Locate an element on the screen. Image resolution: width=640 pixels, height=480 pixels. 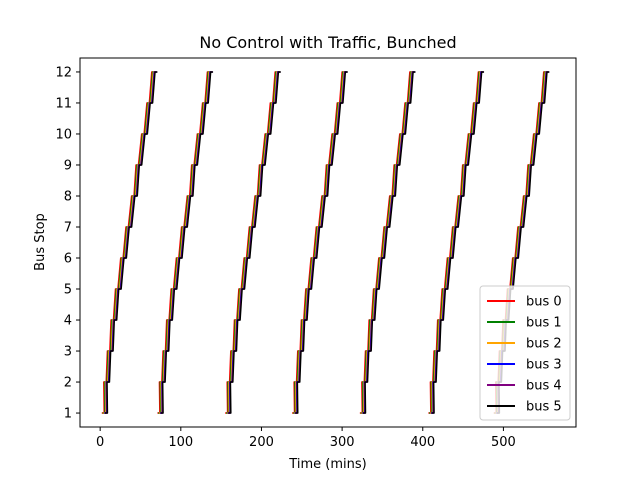
y-tick-label: 2 is located at coordinates (68, 383).